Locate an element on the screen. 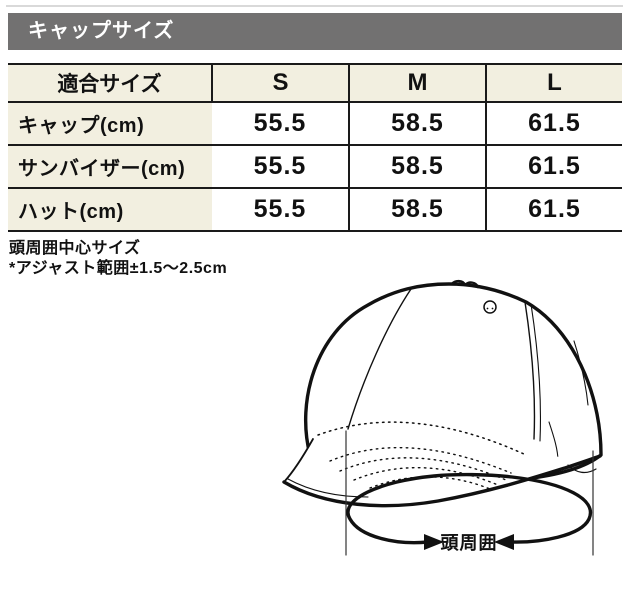 This screenshot has height=593, width=630. table-row-sunvisor: サンバイザー(cm) 55.5 58.5 61.5 is located at coordinates (315, 166).